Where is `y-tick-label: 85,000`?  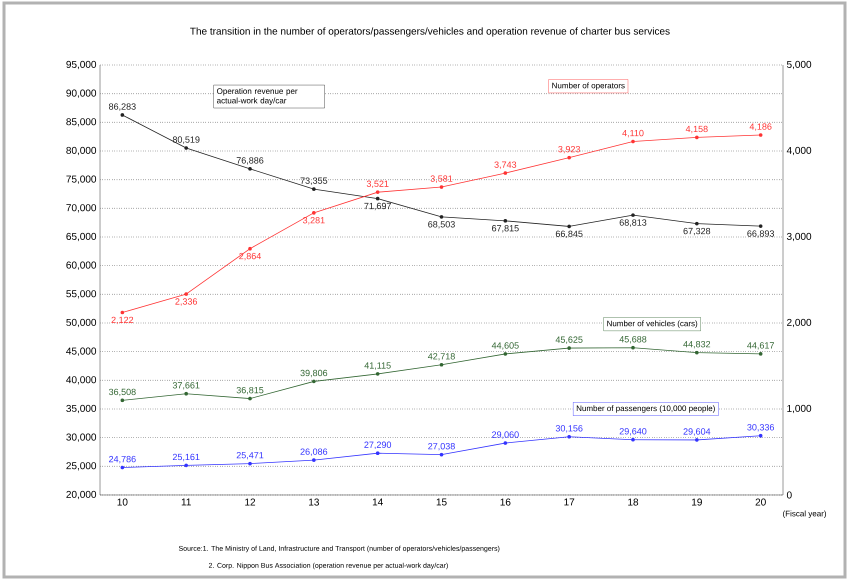 y-tick-label: 85,000 is located at coordinates (81, 122).